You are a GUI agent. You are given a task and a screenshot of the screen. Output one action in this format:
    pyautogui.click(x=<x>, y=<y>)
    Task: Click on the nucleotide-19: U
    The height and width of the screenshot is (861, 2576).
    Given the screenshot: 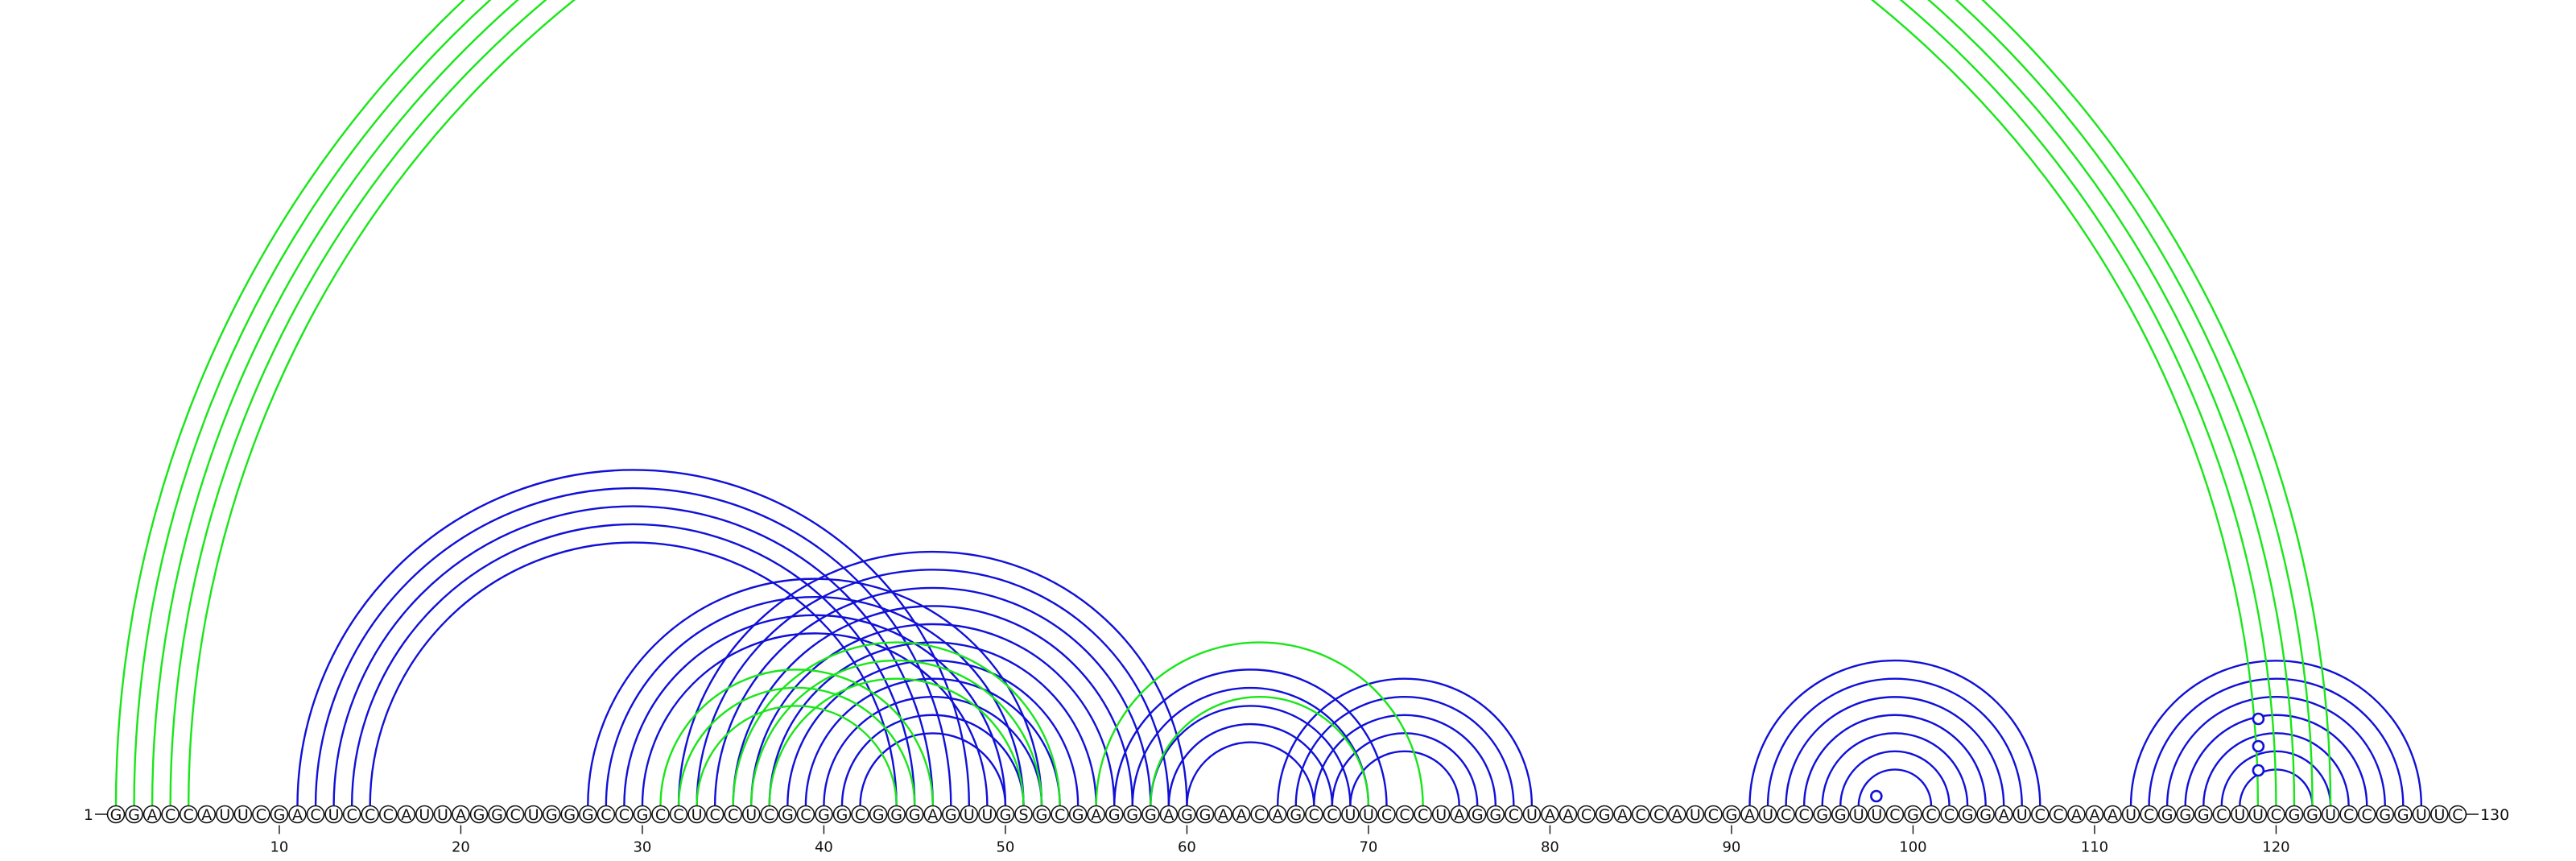 What is the action you would take?
    pyautogui.click(x=442, y=814)
    